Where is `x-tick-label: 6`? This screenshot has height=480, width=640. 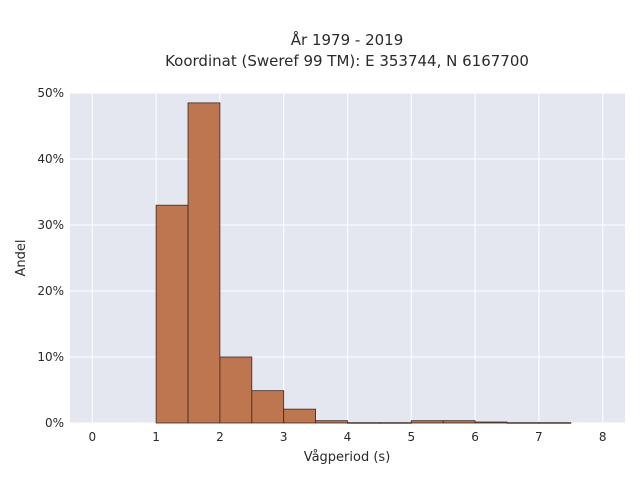 x-tick-label: 6 is located at coordinates (475, 437).